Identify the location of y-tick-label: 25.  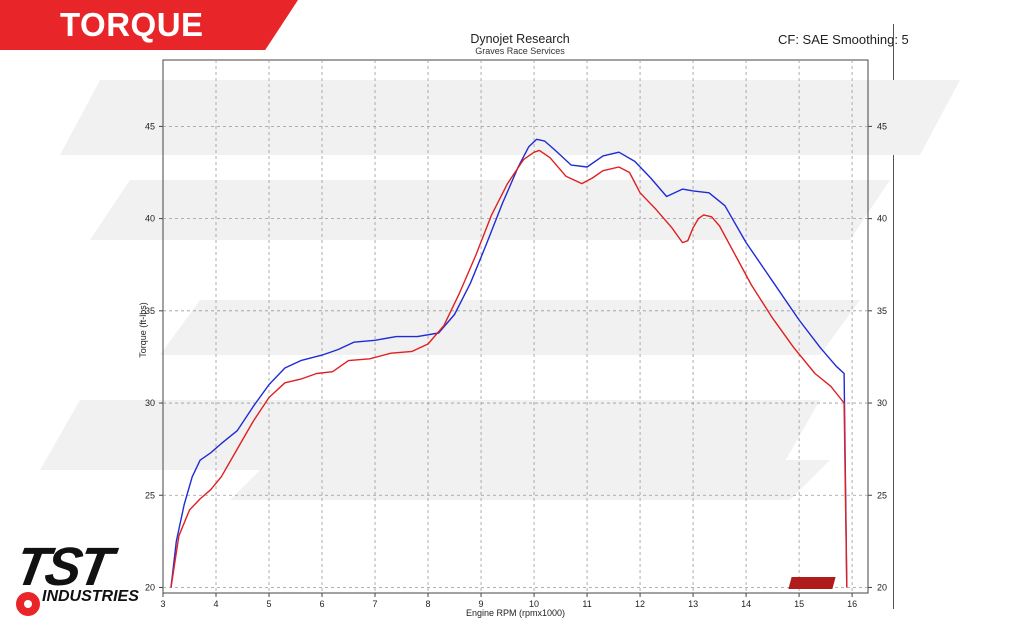
(150, 495).